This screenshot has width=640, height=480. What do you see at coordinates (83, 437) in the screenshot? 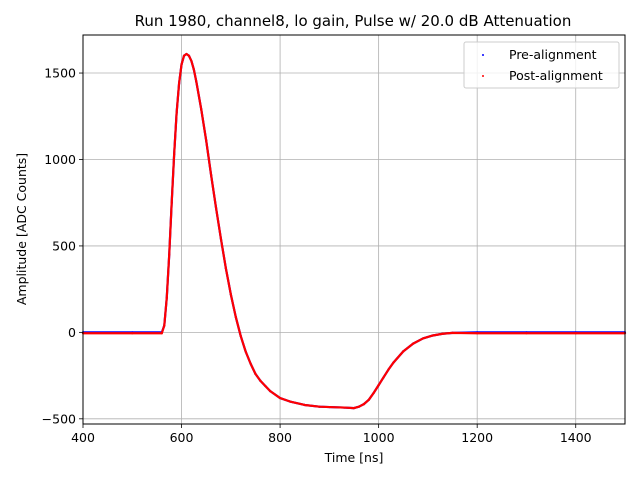
I see `x-tick-label: 400` at bounding box center [83, 437].